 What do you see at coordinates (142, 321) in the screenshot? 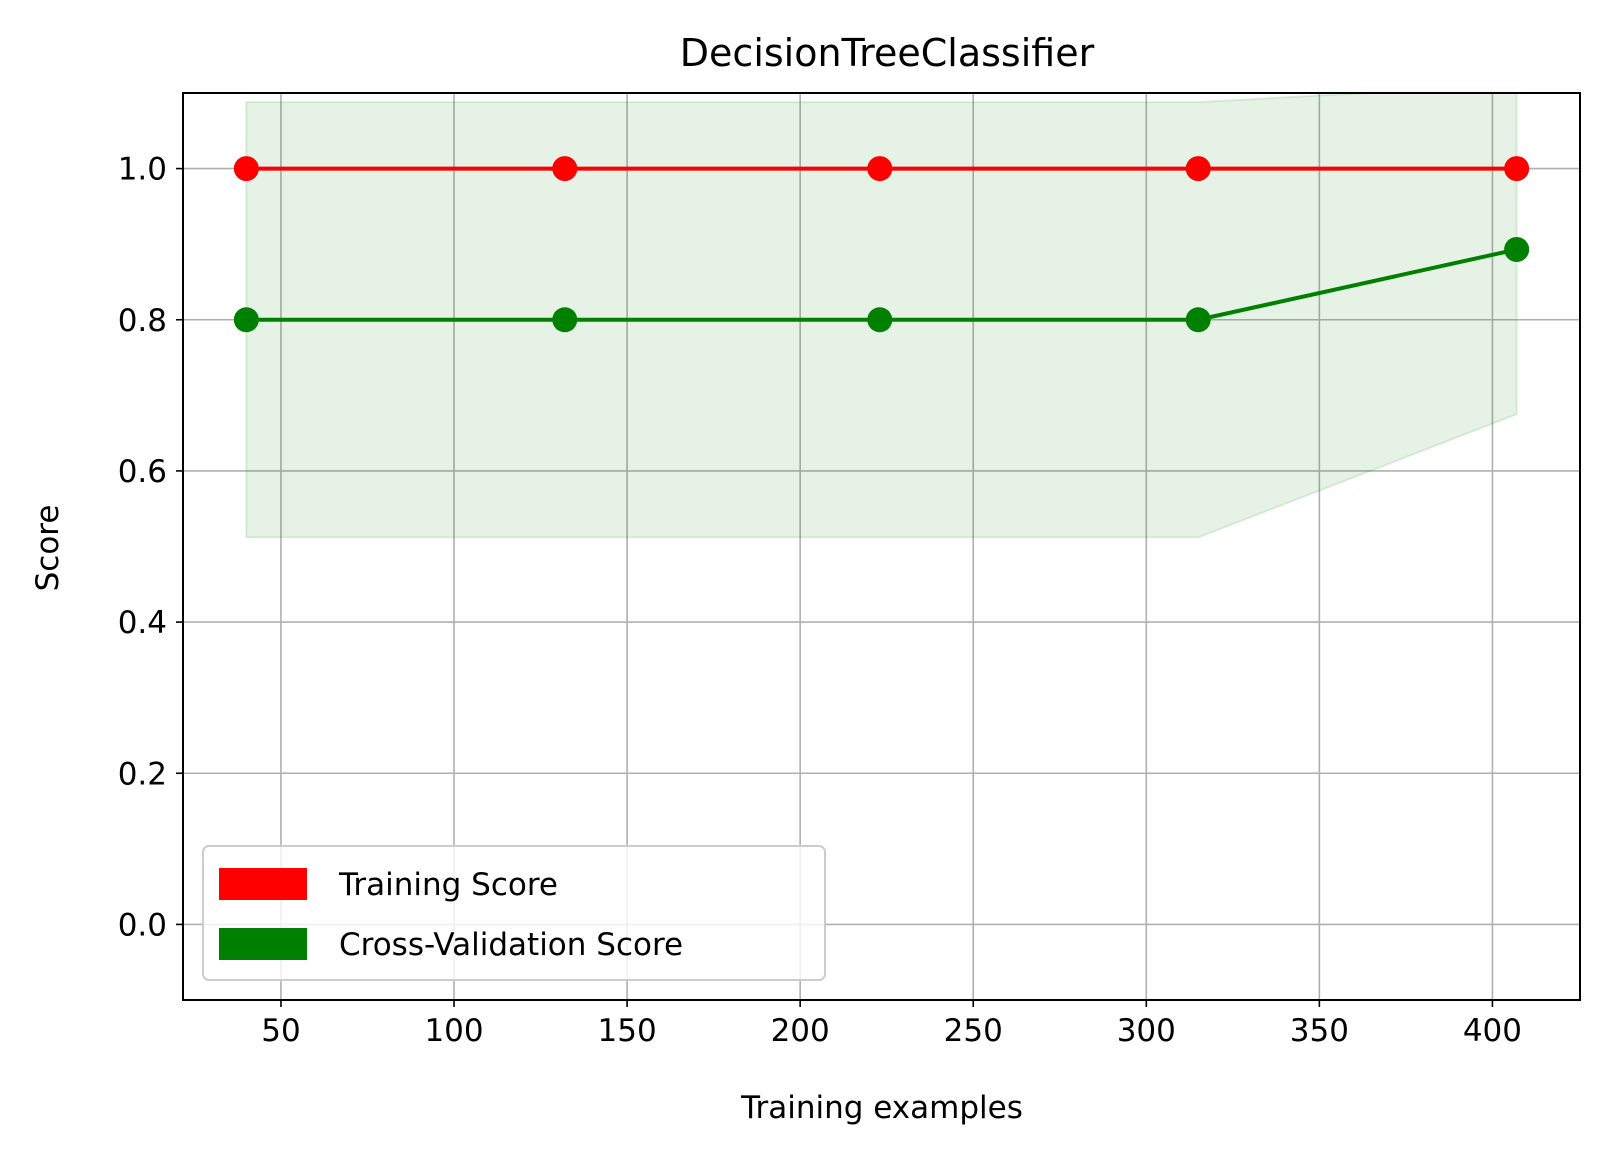
I see `y-tick-label: 0.8` at bounding box center [142, 321].